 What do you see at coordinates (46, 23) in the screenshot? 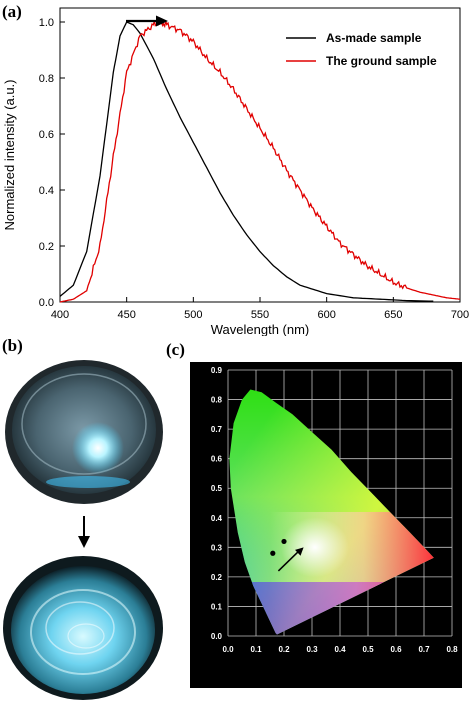
I see `y-tick-label: 1.0` at bounding box center [46, 23].